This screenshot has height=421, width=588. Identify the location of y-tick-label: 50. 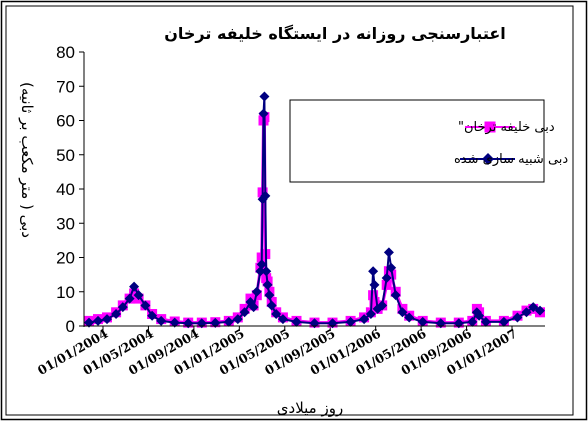
(65, 155).